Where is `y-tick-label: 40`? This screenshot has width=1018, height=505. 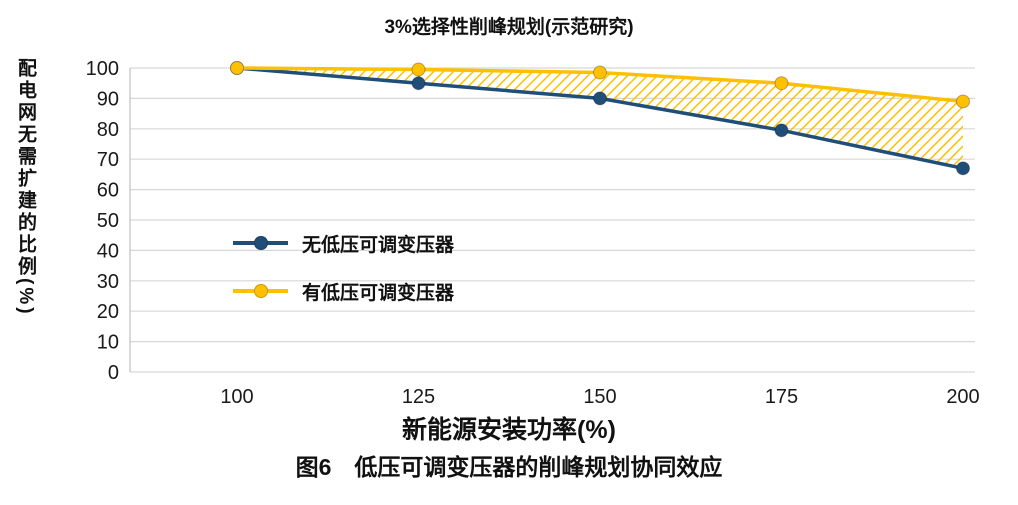 y-tick-label: 40 is located at coordinates (108, 251).